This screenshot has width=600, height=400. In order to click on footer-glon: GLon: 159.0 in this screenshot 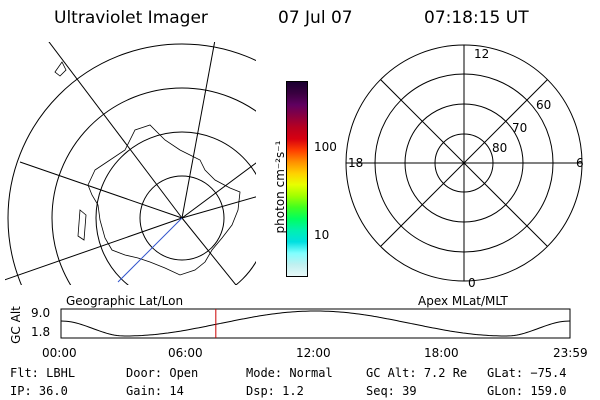, I will do `click(527, 391)`.